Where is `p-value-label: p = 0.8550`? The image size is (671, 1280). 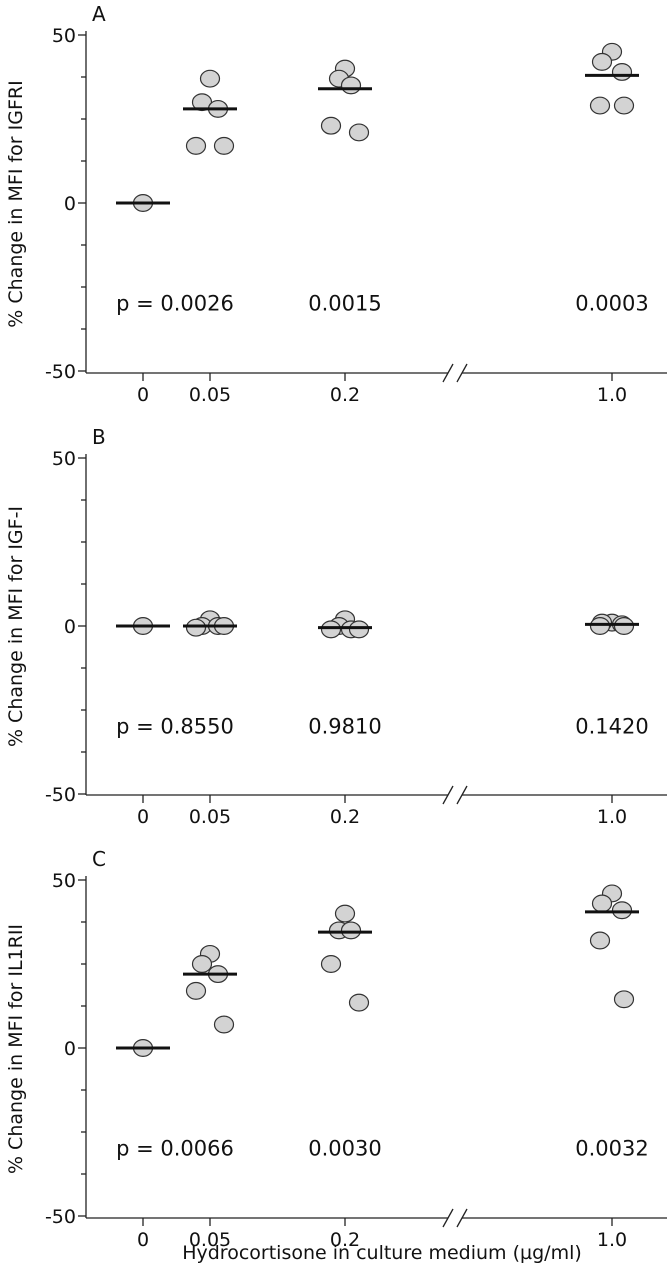
p-value-label: p = 0.8550 is located at coordinates (175, 727).